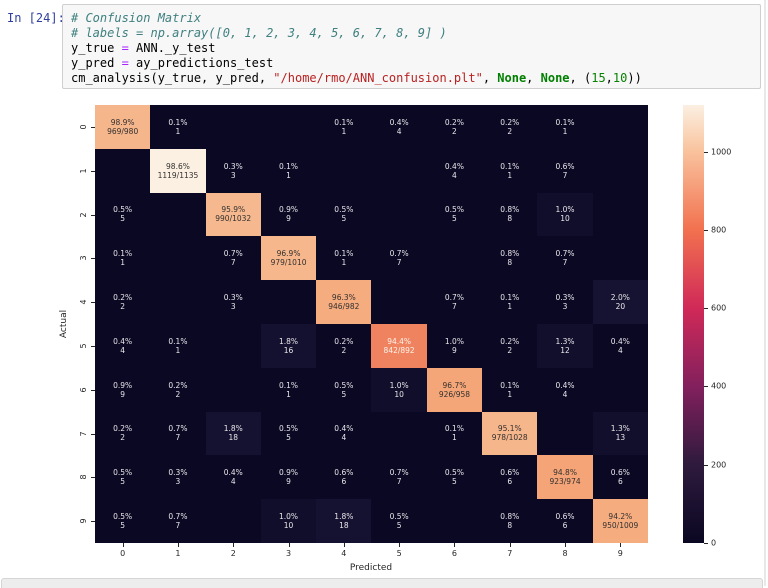 The width and height of the screenshot is (768, 588). I want to click on colorbar-tick-label: 0, so click(714, 543).